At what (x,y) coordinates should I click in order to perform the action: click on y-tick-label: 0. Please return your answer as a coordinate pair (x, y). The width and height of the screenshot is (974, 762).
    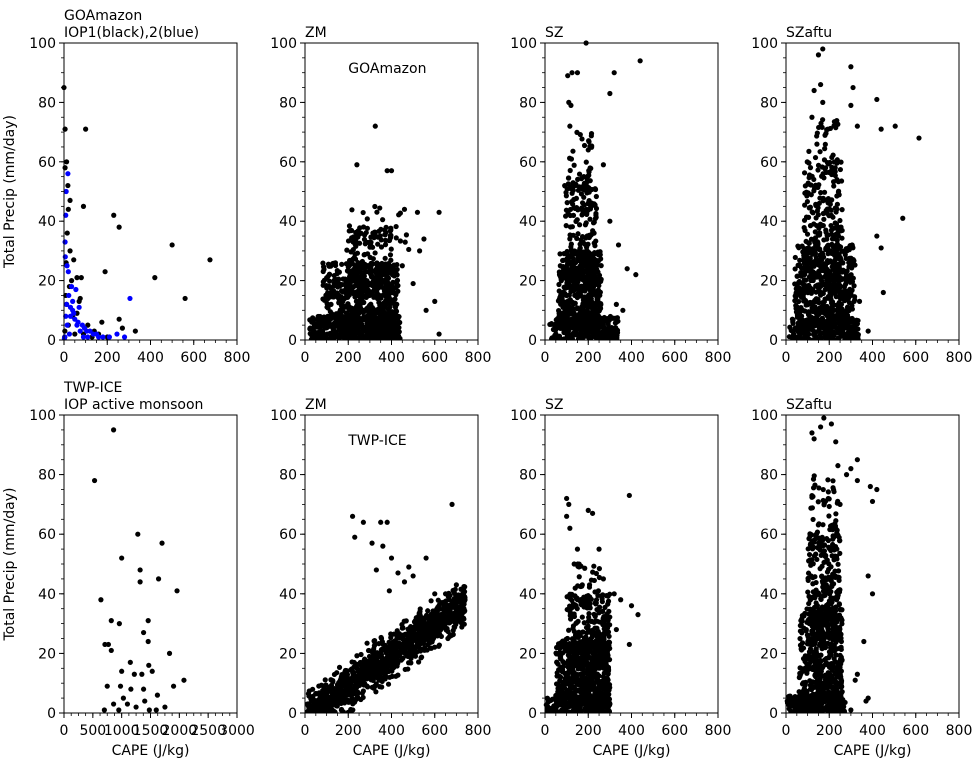
    Looking at the image, I should click on (773, 341).